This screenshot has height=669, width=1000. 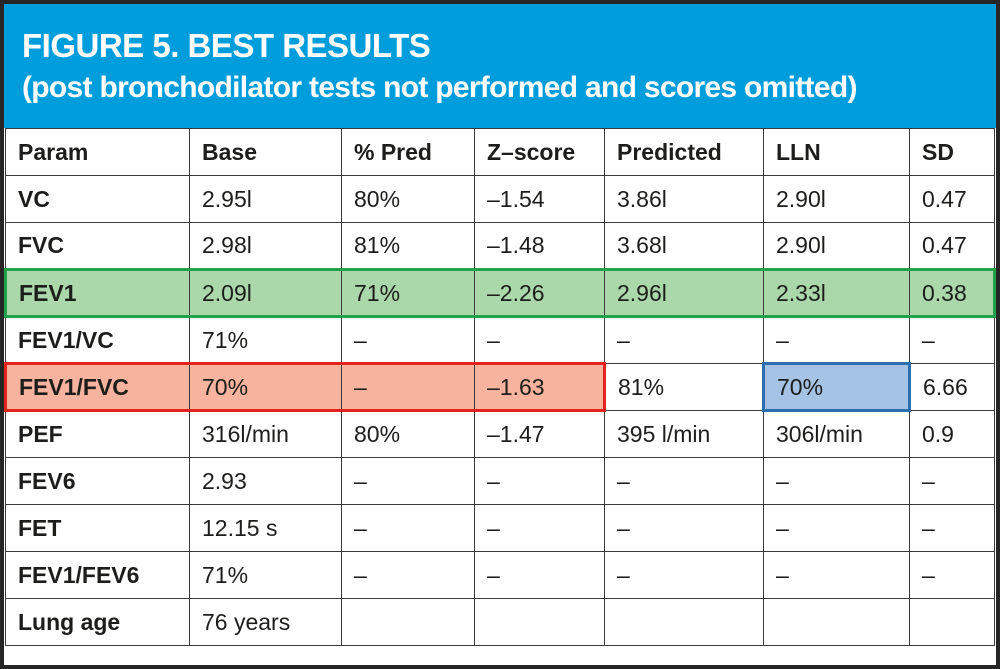 What do you see at coordinates (265, 622) in the screenshot?
I see `cell: 76 years` at bounding box center [265, 622].